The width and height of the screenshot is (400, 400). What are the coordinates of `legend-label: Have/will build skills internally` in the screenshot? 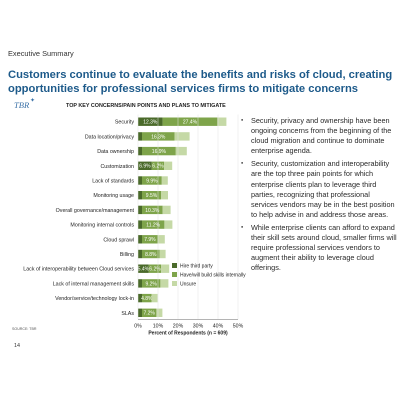 It's located at (213, 276).